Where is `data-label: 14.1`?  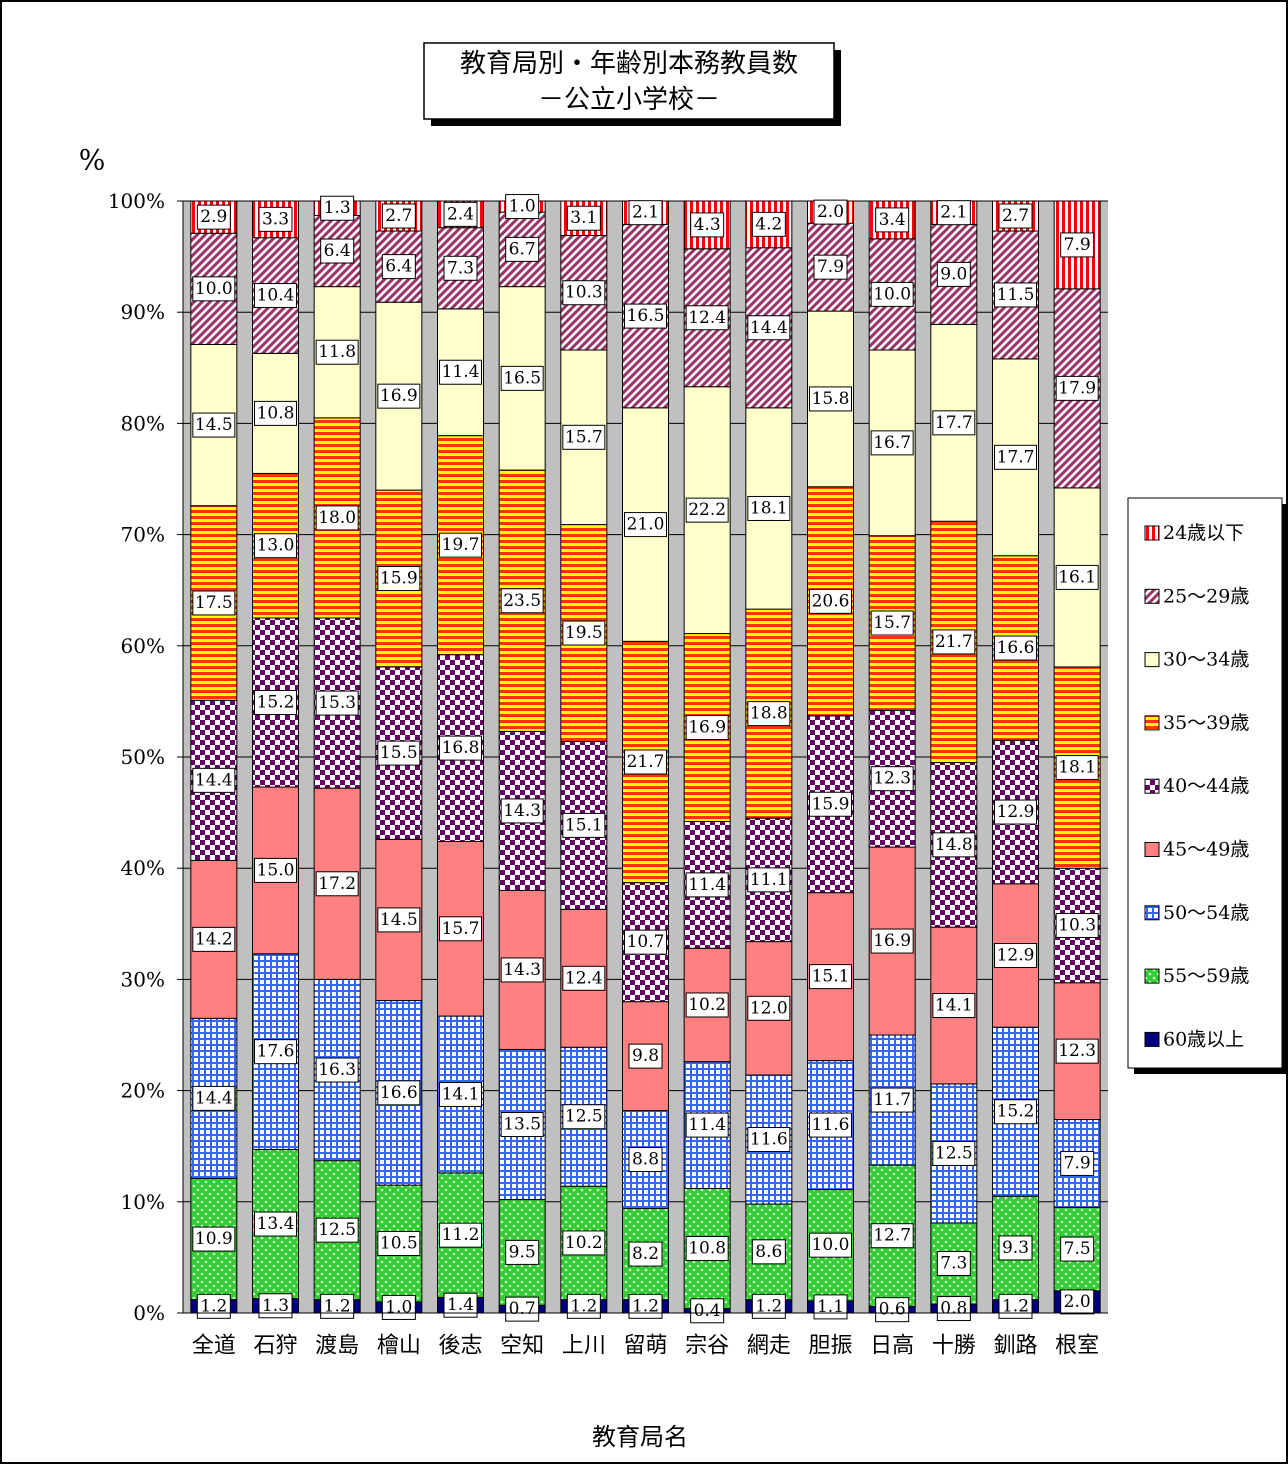 data-label: 14.1 is located at coordinates (954, 1006).